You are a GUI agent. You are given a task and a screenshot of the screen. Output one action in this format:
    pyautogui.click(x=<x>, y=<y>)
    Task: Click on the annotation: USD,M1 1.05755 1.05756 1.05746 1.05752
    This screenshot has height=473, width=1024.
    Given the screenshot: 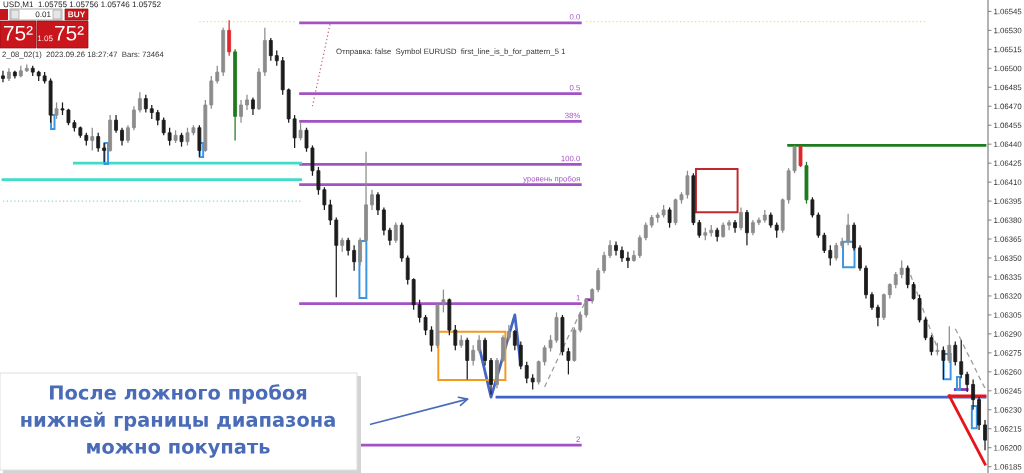 What is the action you would take?
    pyautogui.click(x=82, y=5)
    